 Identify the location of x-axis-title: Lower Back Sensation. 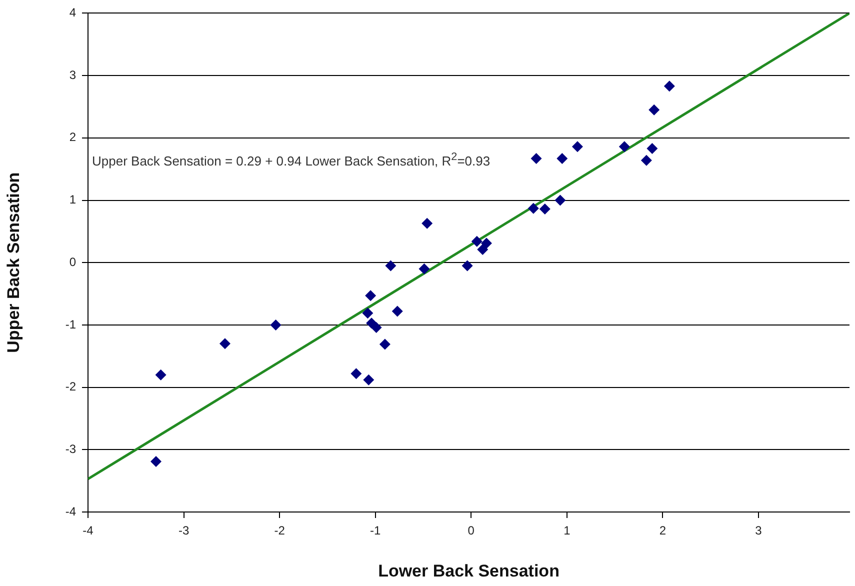
(469, 570).